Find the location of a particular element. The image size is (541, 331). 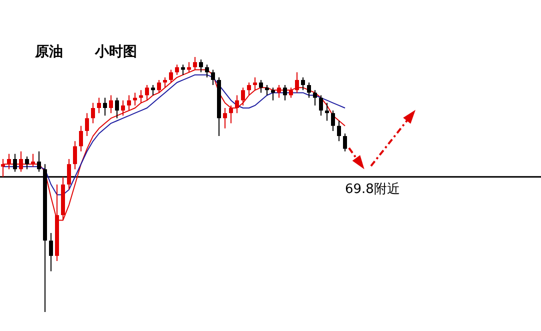

ref-line-label: 69.8附近 is located at coordinates (372, 189).